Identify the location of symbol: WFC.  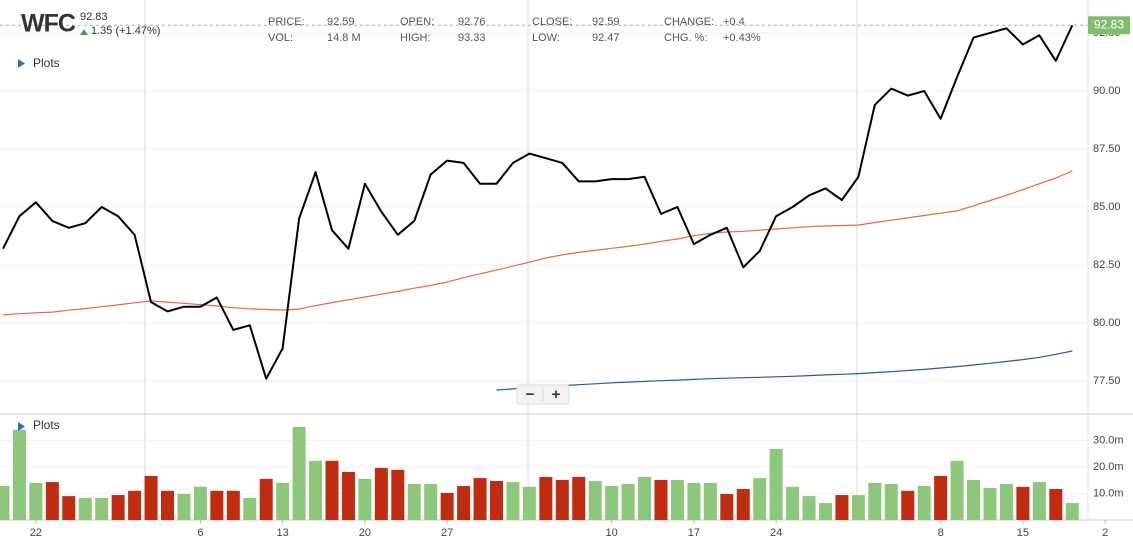
(48, 24).